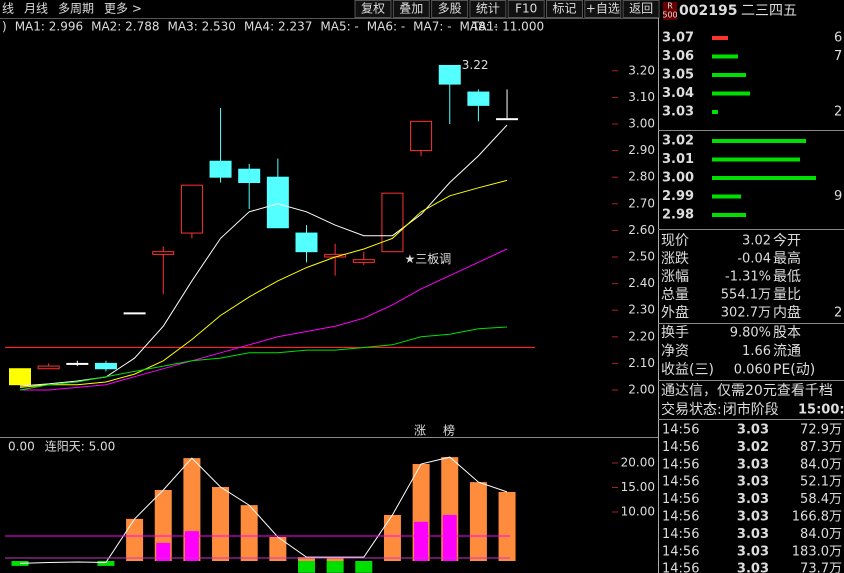 This screenshot has width=844, height=573. I want to click on quote-label: 最高, so click(787, 258).